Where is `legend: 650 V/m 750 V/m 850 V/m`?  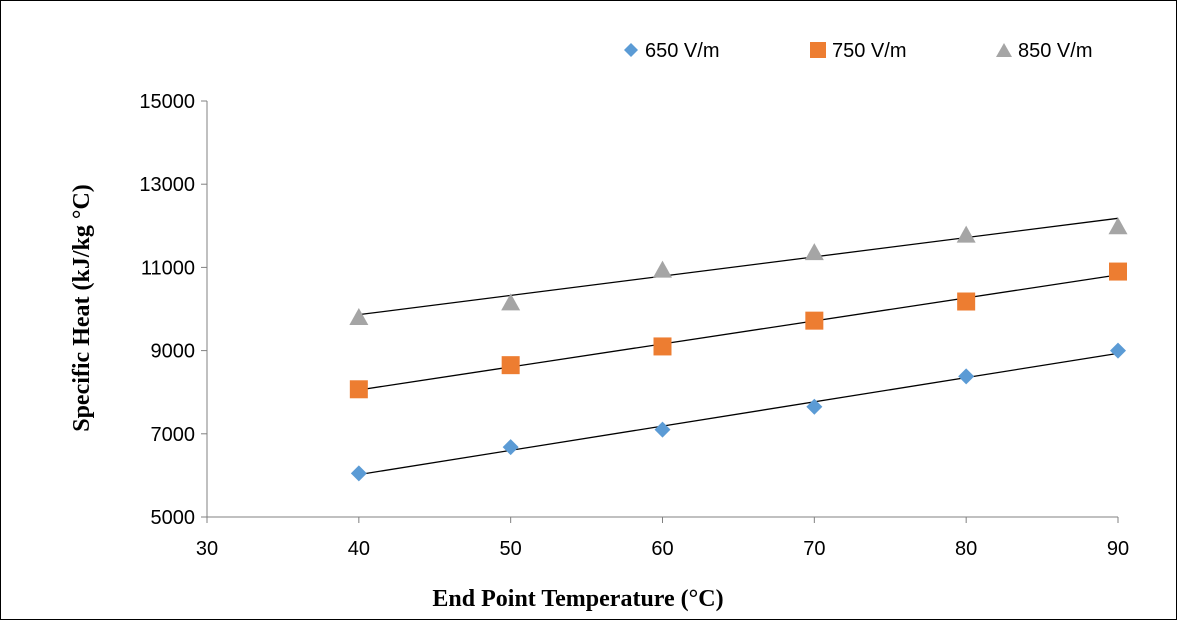 legend: 650 V/m 750 V/m 850 V/m is located at coordinates (858, 51).